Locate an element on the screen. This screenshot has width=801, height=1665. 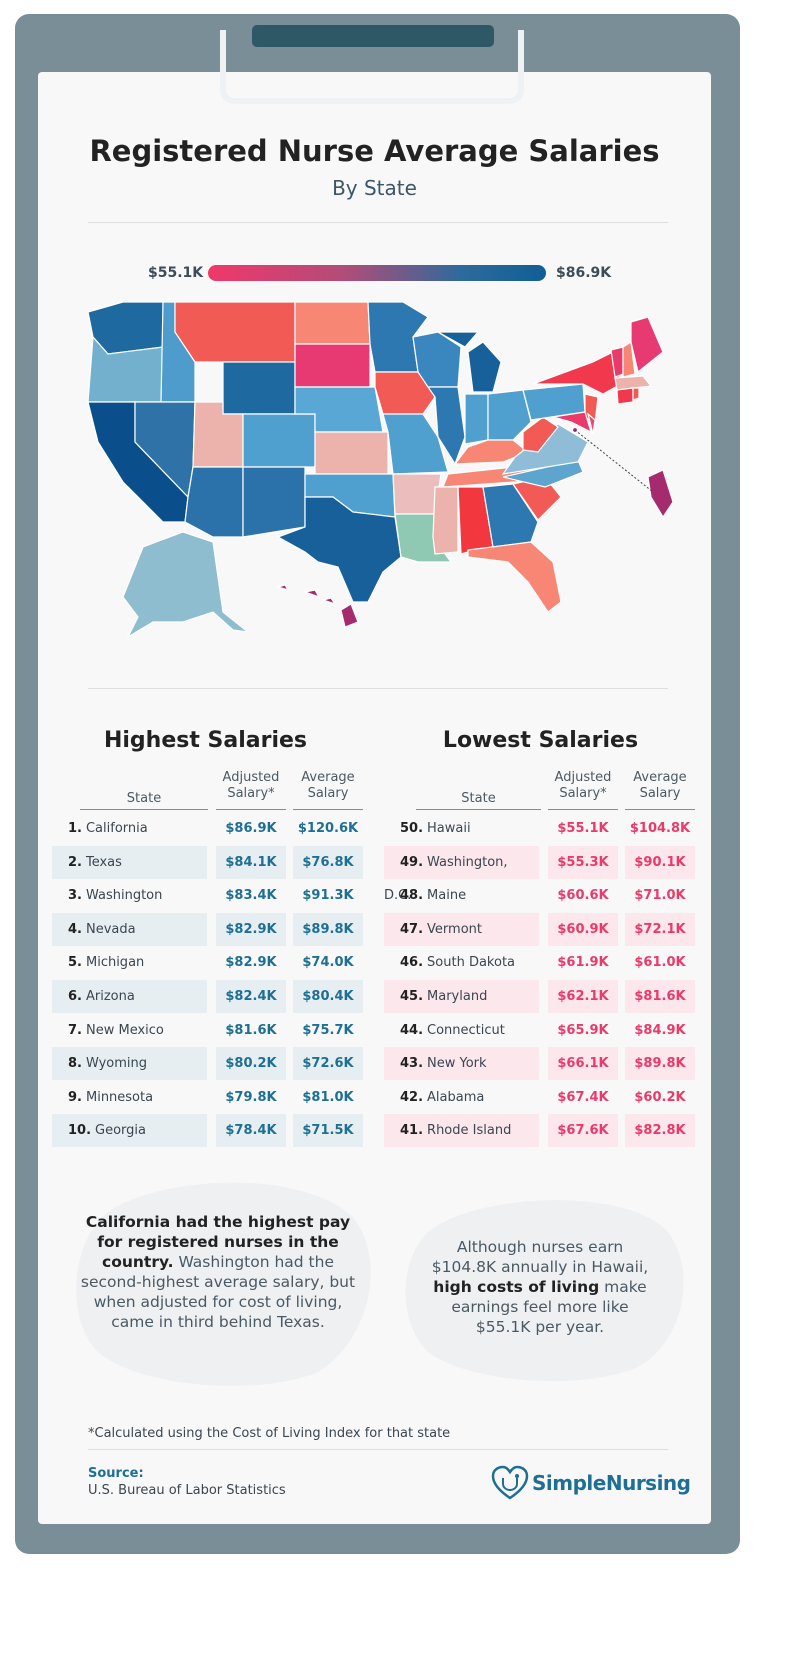
row-state-name: New Mexico is located at coordinates (124, 1030).